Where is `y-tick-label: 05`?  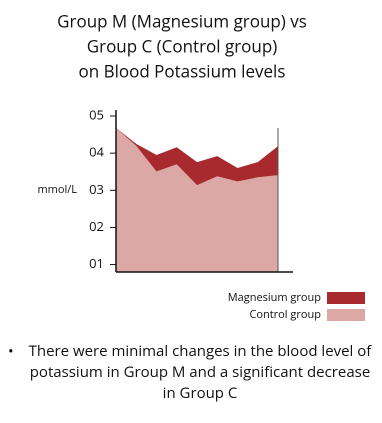
y-tick-label: 05 is located at coordinates (96, 115).